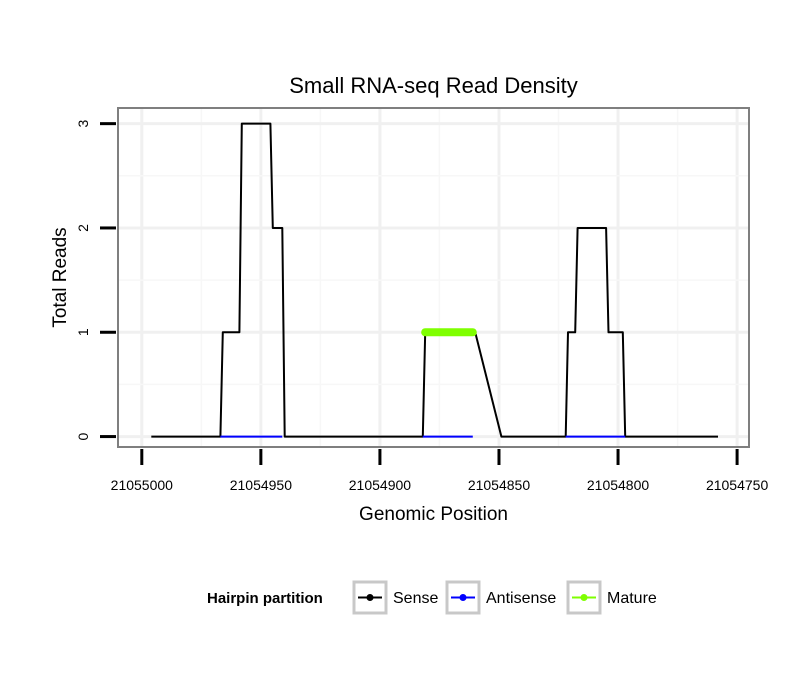  Describe the element at coordinates (380, 485) in the screenshot. I see `x-tick-label: 21054900` at that location.